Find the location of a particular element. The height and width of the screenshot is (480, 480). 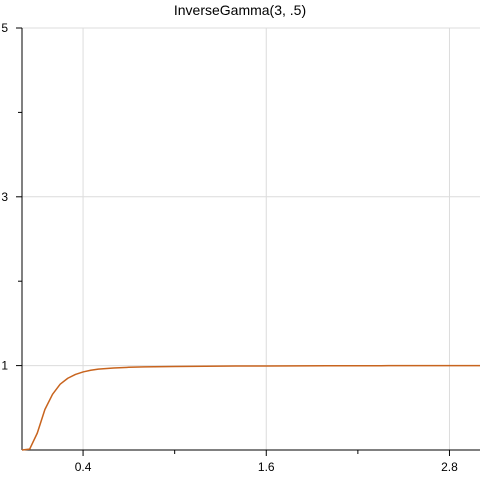

y-tick-label: 1 is located at coordinates (4, 366).